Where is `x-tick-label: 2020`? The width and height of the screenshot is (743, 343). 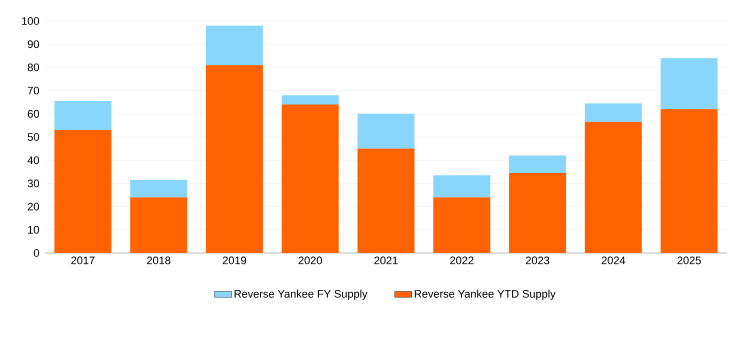
x-tick-label: 2020 is located at coordinates (310, 260).